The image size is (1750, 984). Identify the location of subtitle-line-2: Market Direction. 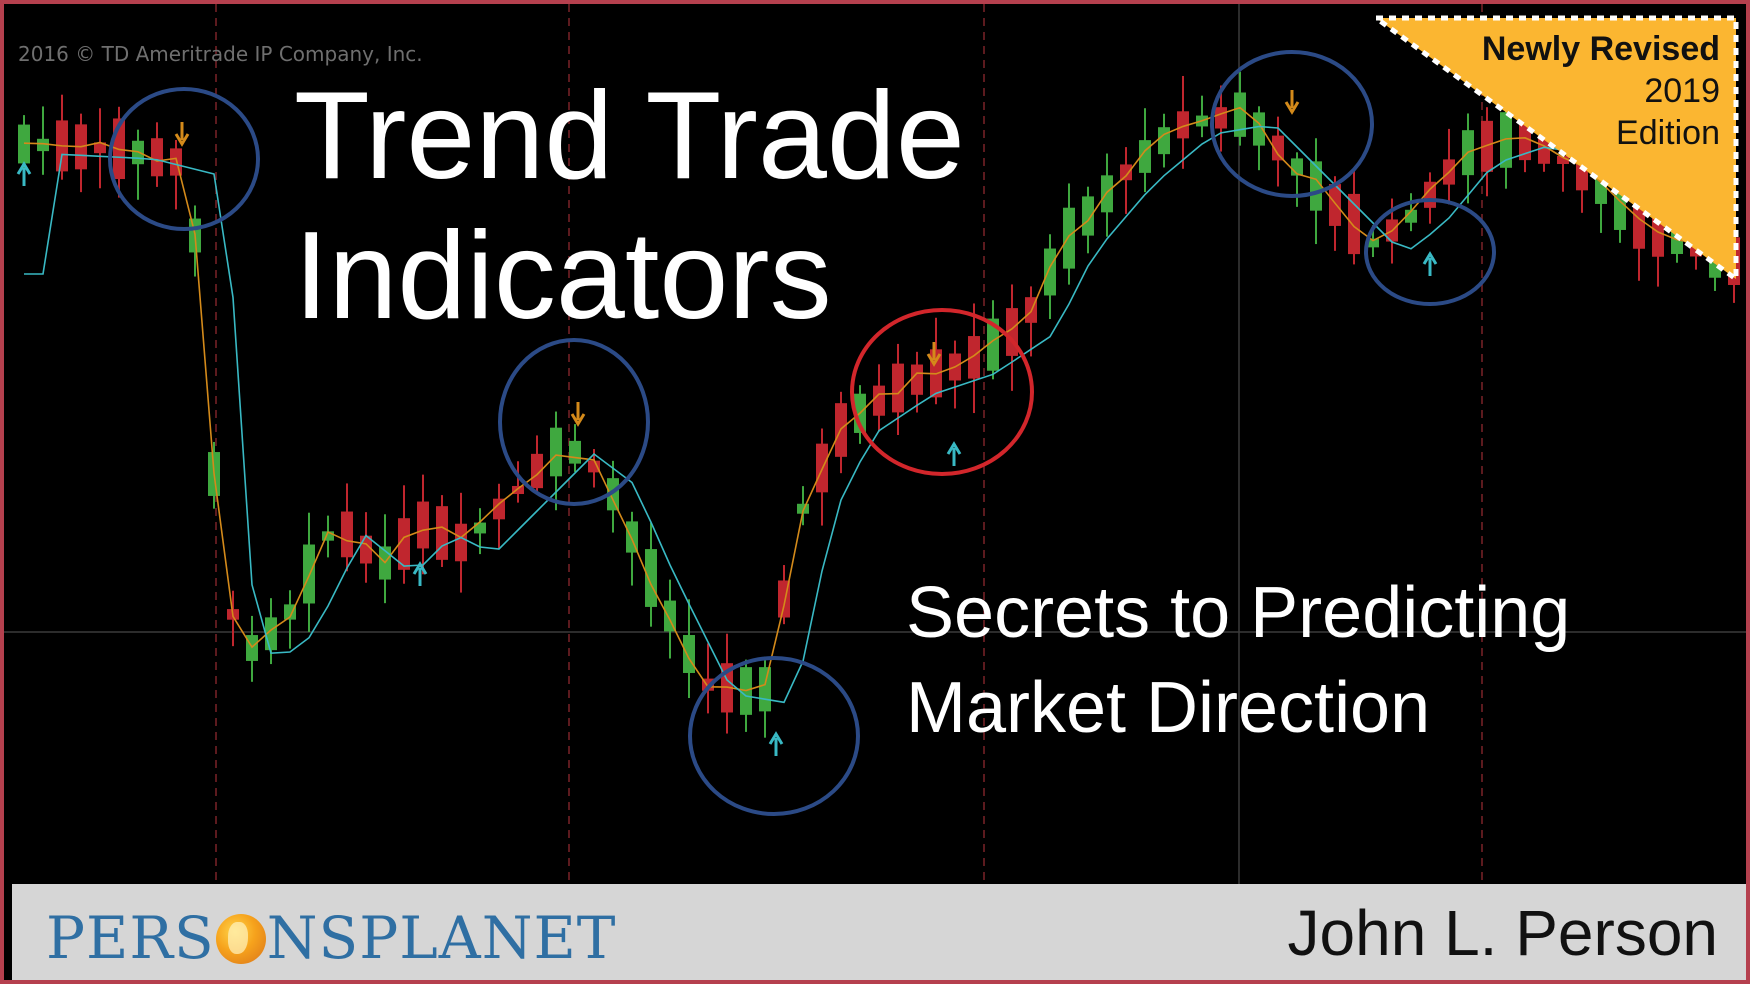
(1168, 708).